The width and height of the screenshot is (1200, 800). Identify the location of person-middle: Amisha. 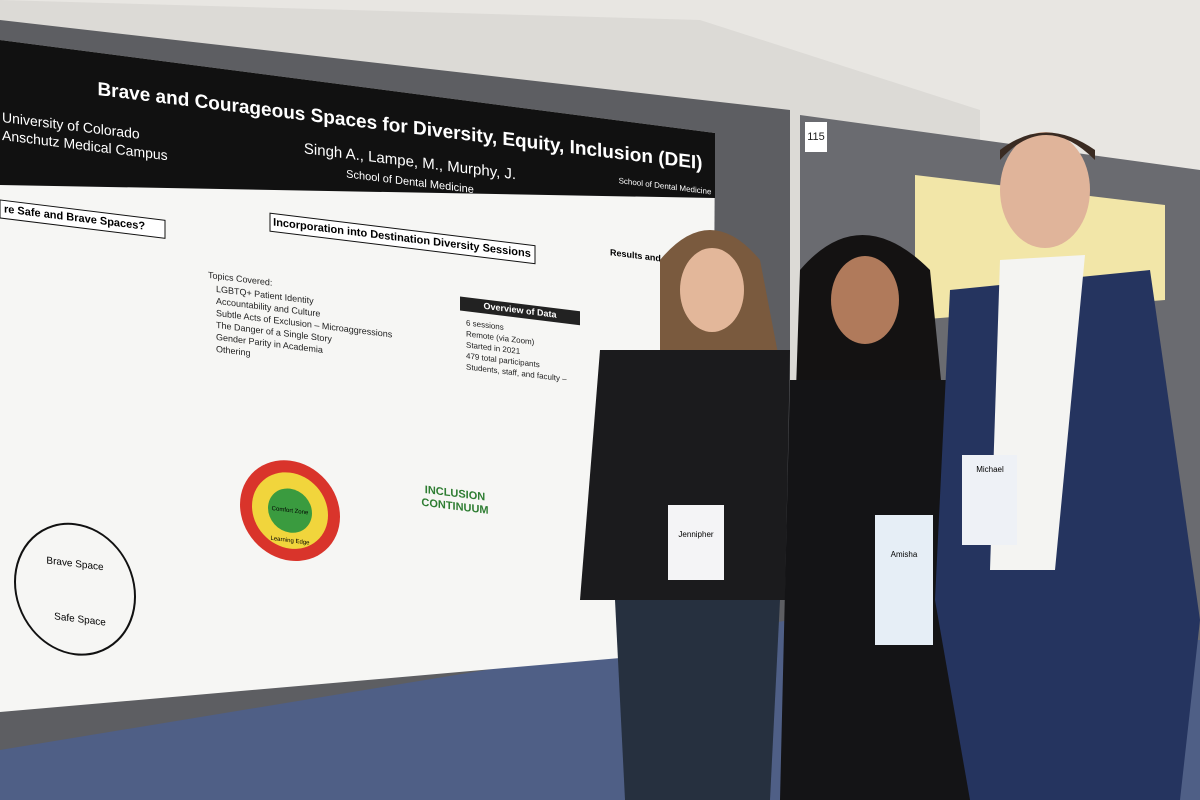
(885, 517).